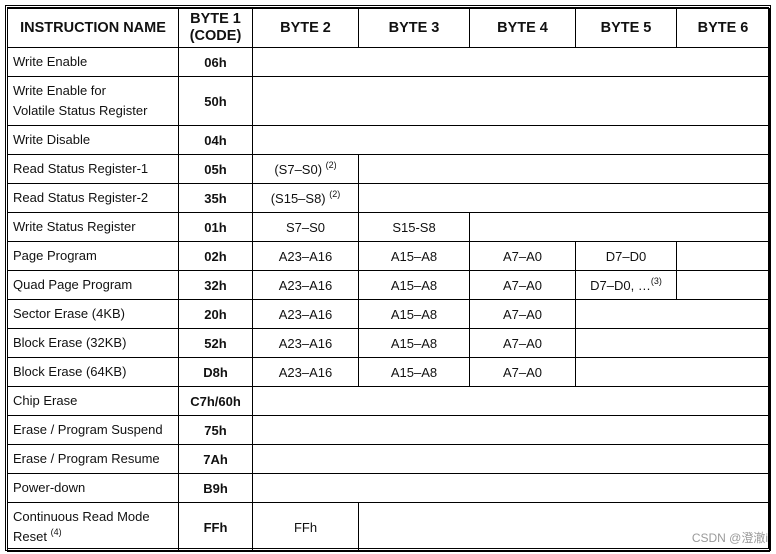  I want to click on instruction-name: Read Status Register-2, so click(93, 198).